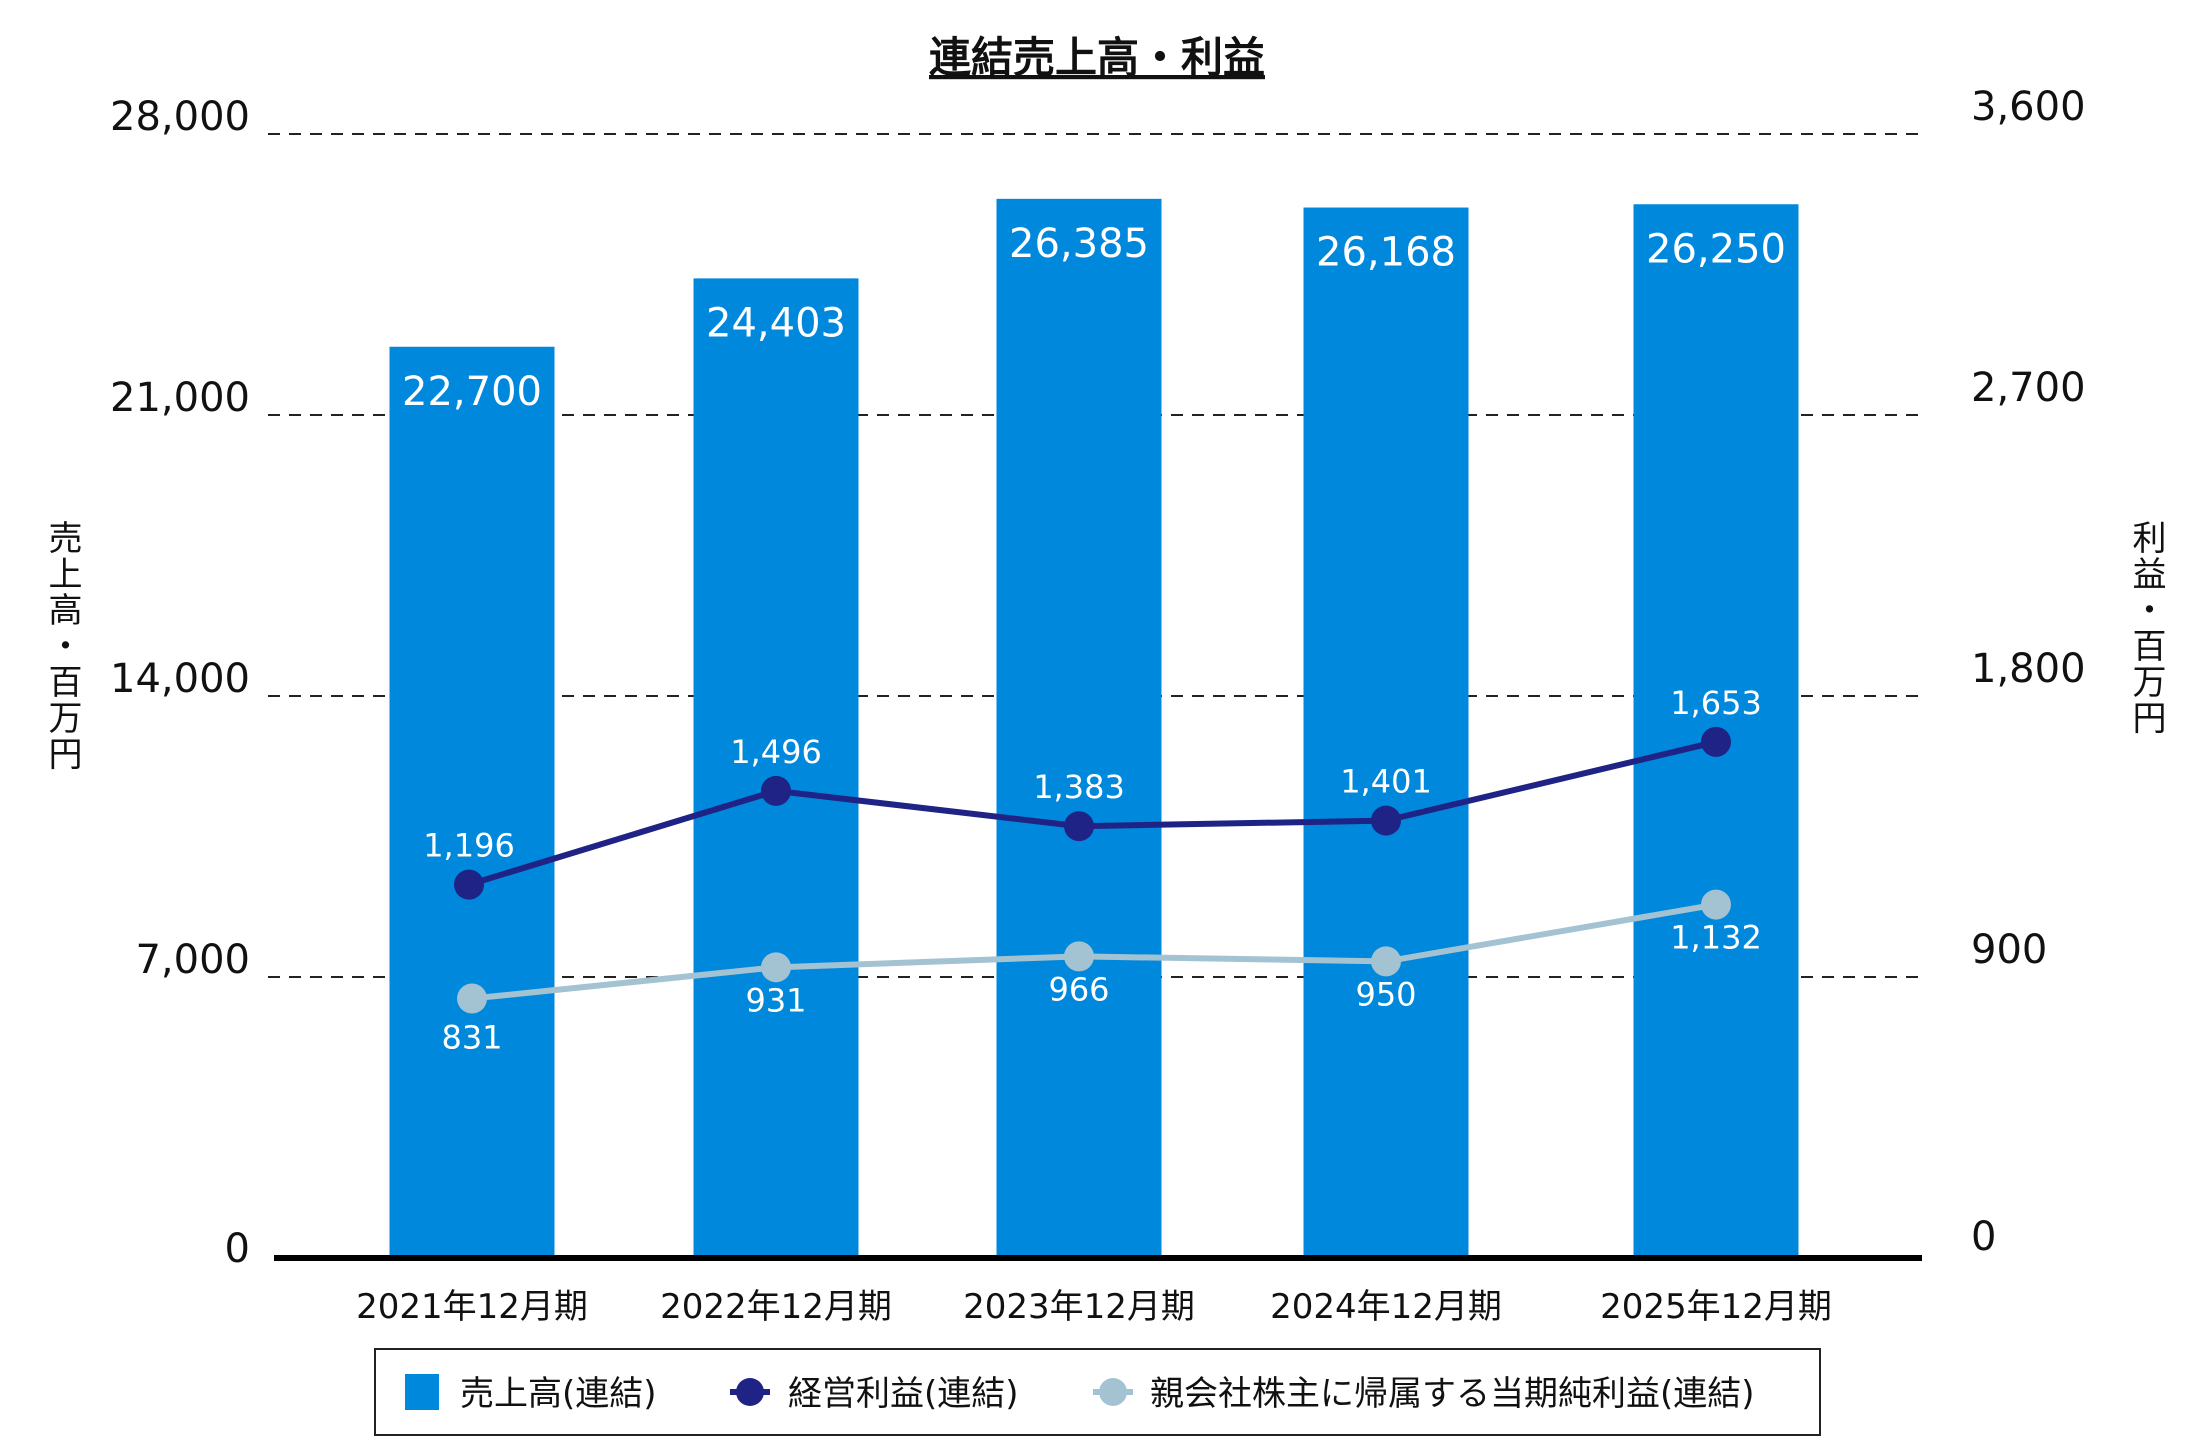 This screenshot has width=2200, height=1446. Describe the element at coordinates (2028, 388) in the screenshot. I see `y-right-tick: 2,700` at that location.